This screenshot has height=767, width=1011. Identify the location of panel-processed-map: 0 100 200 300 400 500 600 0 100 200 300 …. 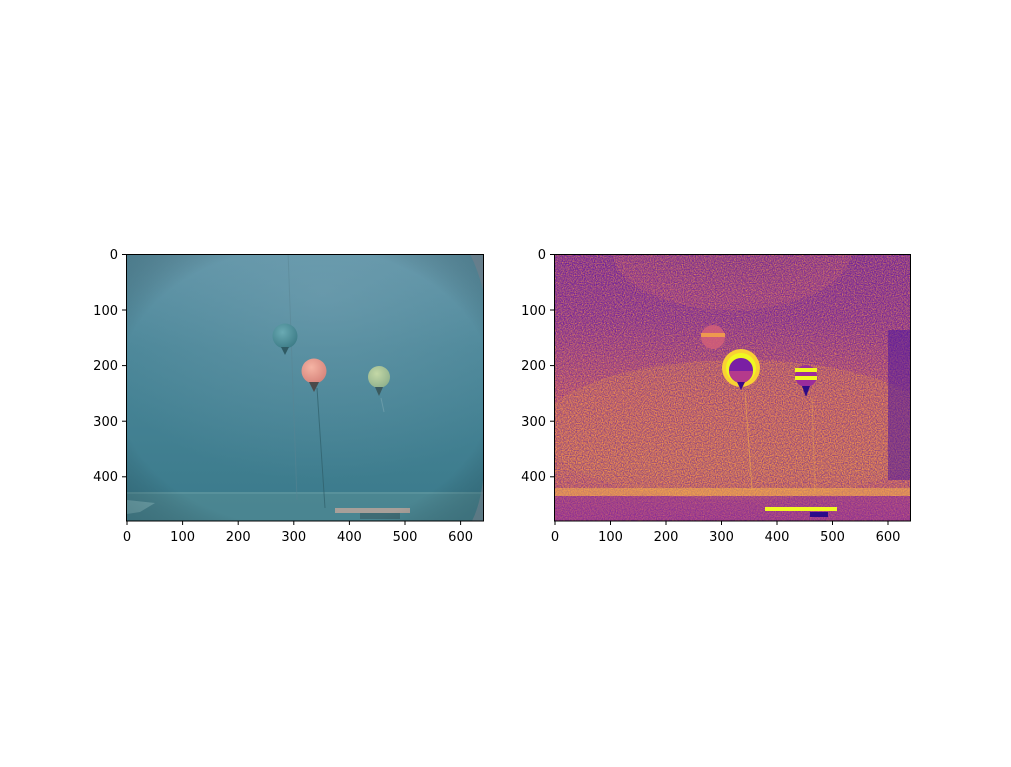
(716, 396).